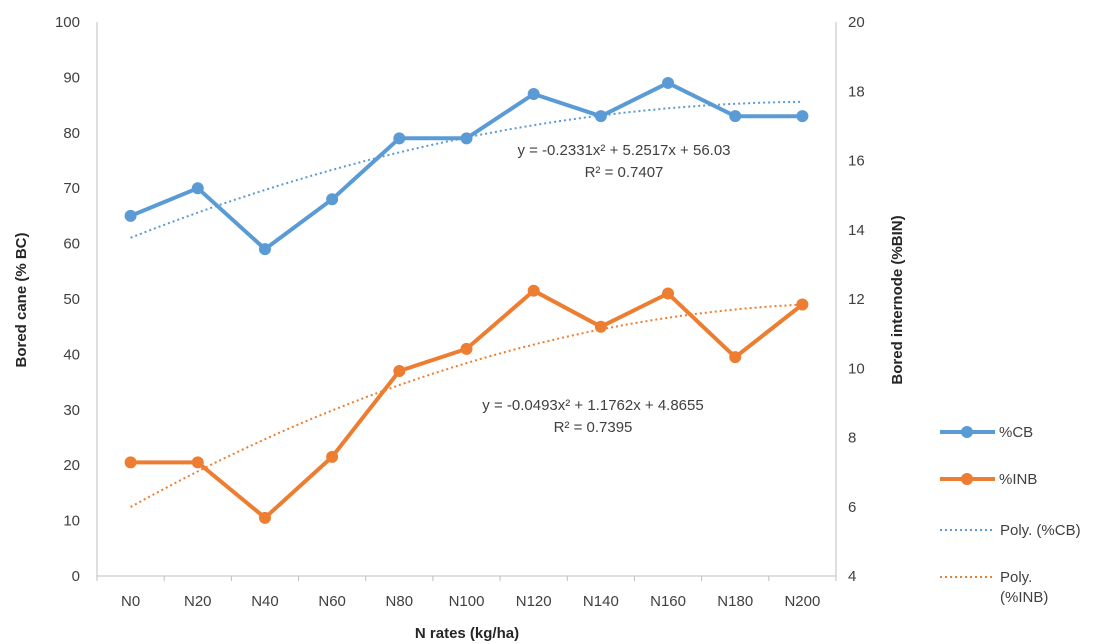 Image resolution: width=1103 pixels, height=644 pixels. What do you see at coordinates (1016, 577) in the screenshot?
I see `legend-label-poly-inb-line1: Poly.` at bounding box center [1016, 577].